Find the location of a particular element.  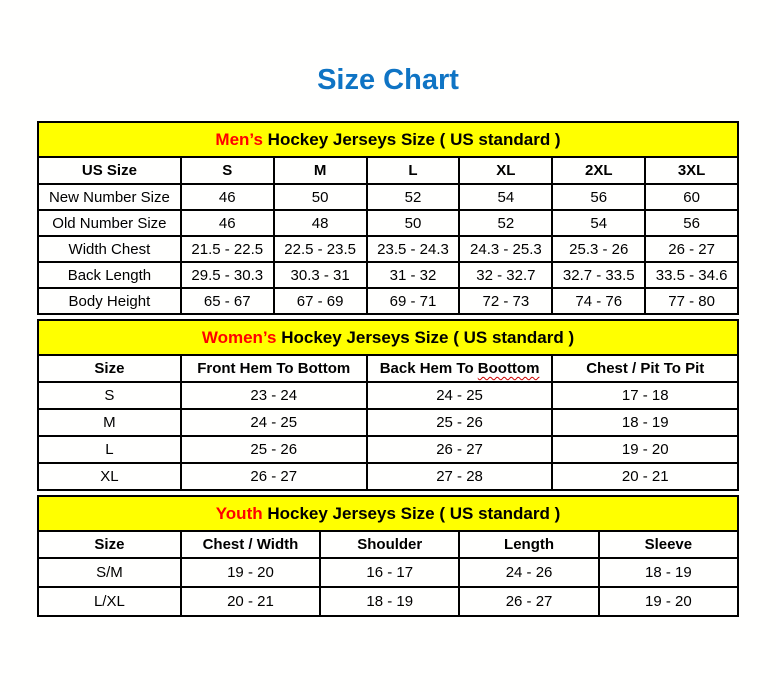

data-cell: 77 - 80 is located at coordinates (691, 301).